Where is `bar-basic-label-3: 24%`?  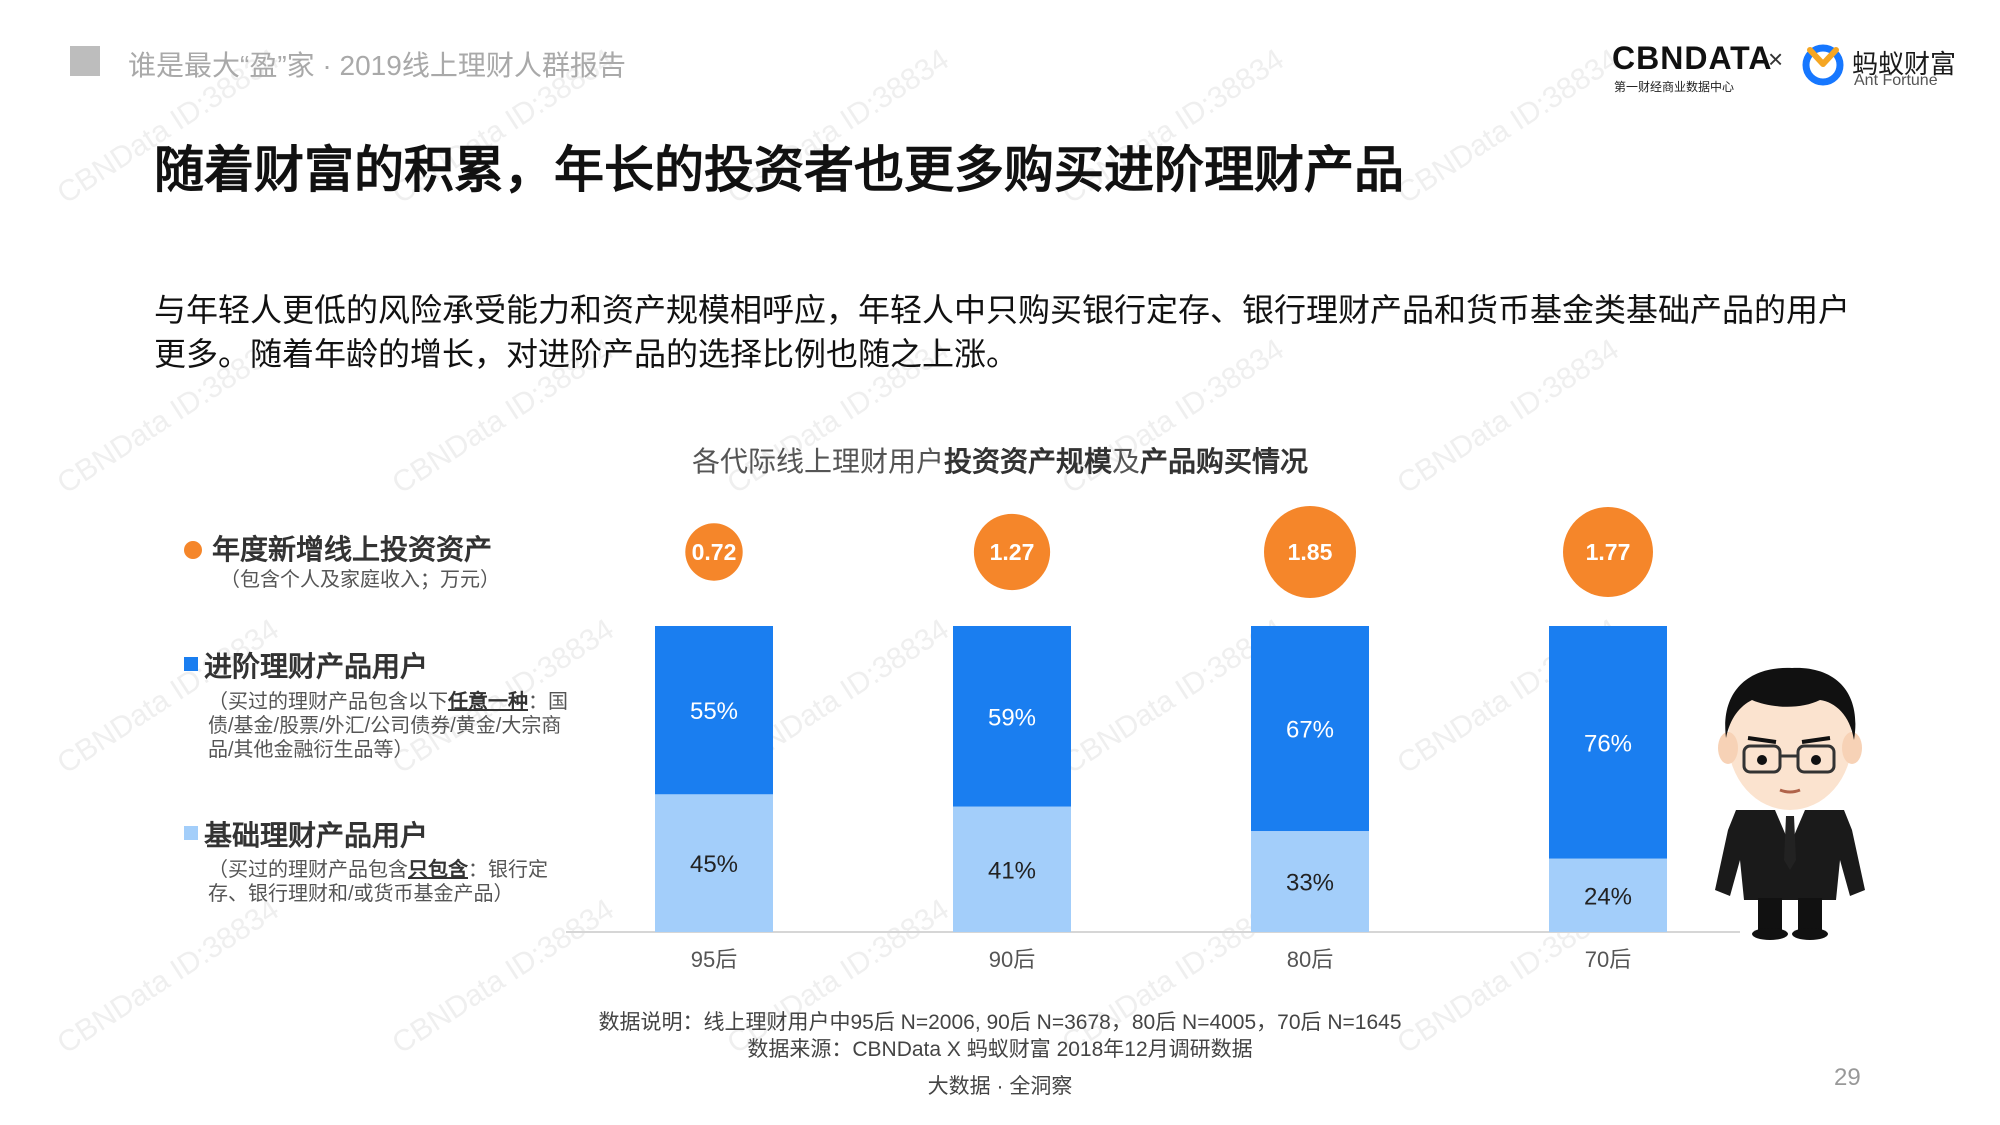
bar-basic-label-3: 24% is located at coordinates (1608, 896).